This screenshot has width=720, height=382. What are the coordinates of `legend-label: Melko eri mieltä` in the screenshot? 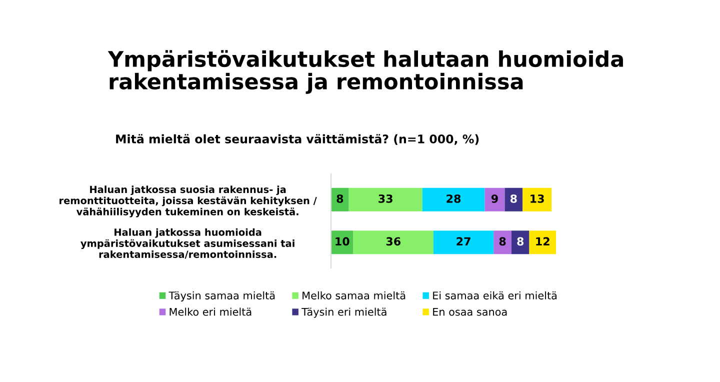 It's located at (211, 312).